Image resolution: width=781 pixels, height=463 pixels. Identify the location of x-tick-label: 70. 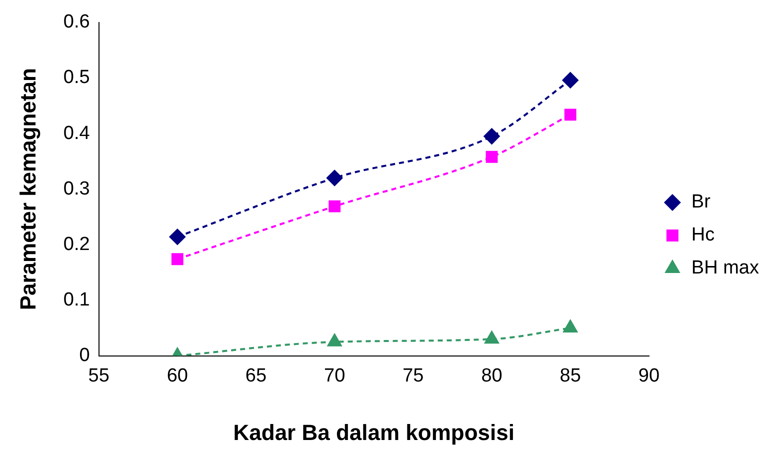
(335, 375).